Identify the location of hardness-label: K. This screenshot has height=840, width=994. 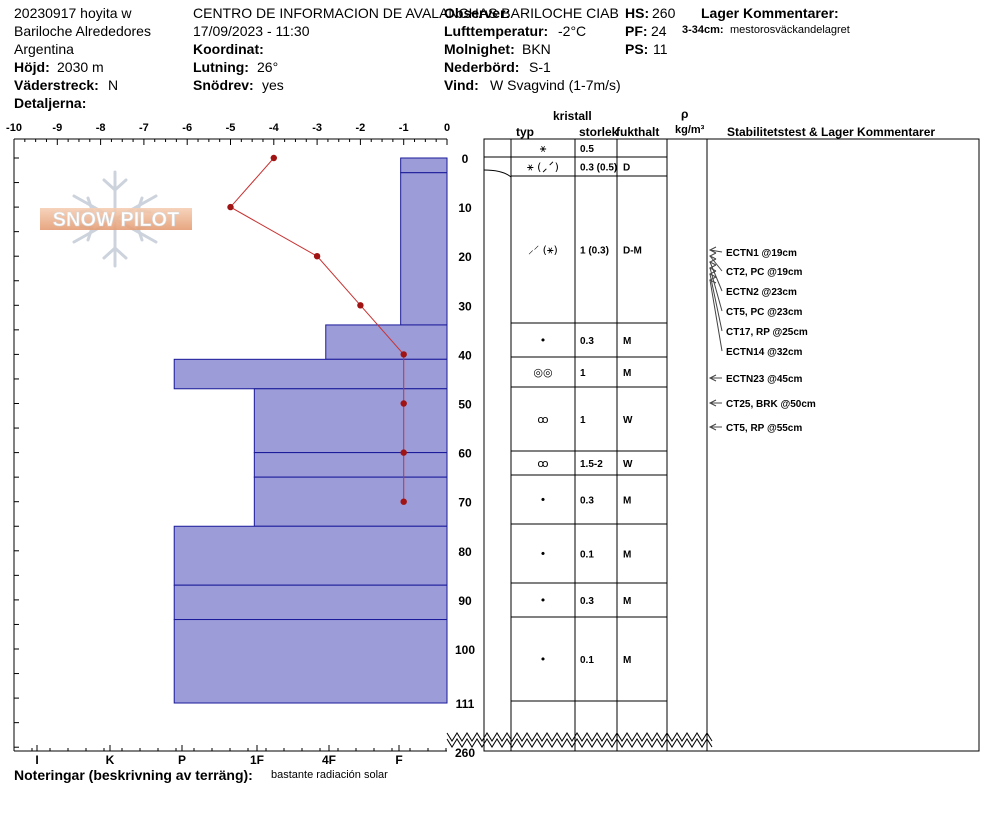
(110, 760).